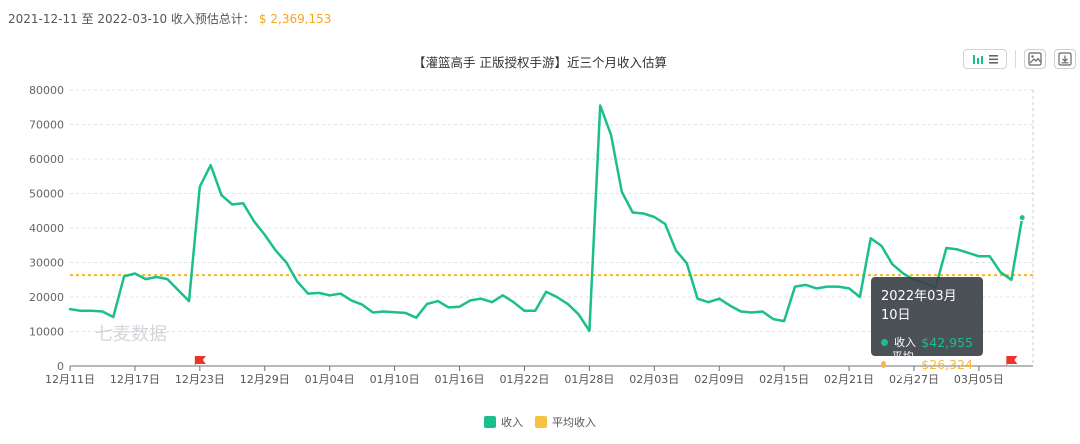  Describe the element at coordinates (914, 379) in the screenshot. I see `x-tick-label: 02月27日` at that location.